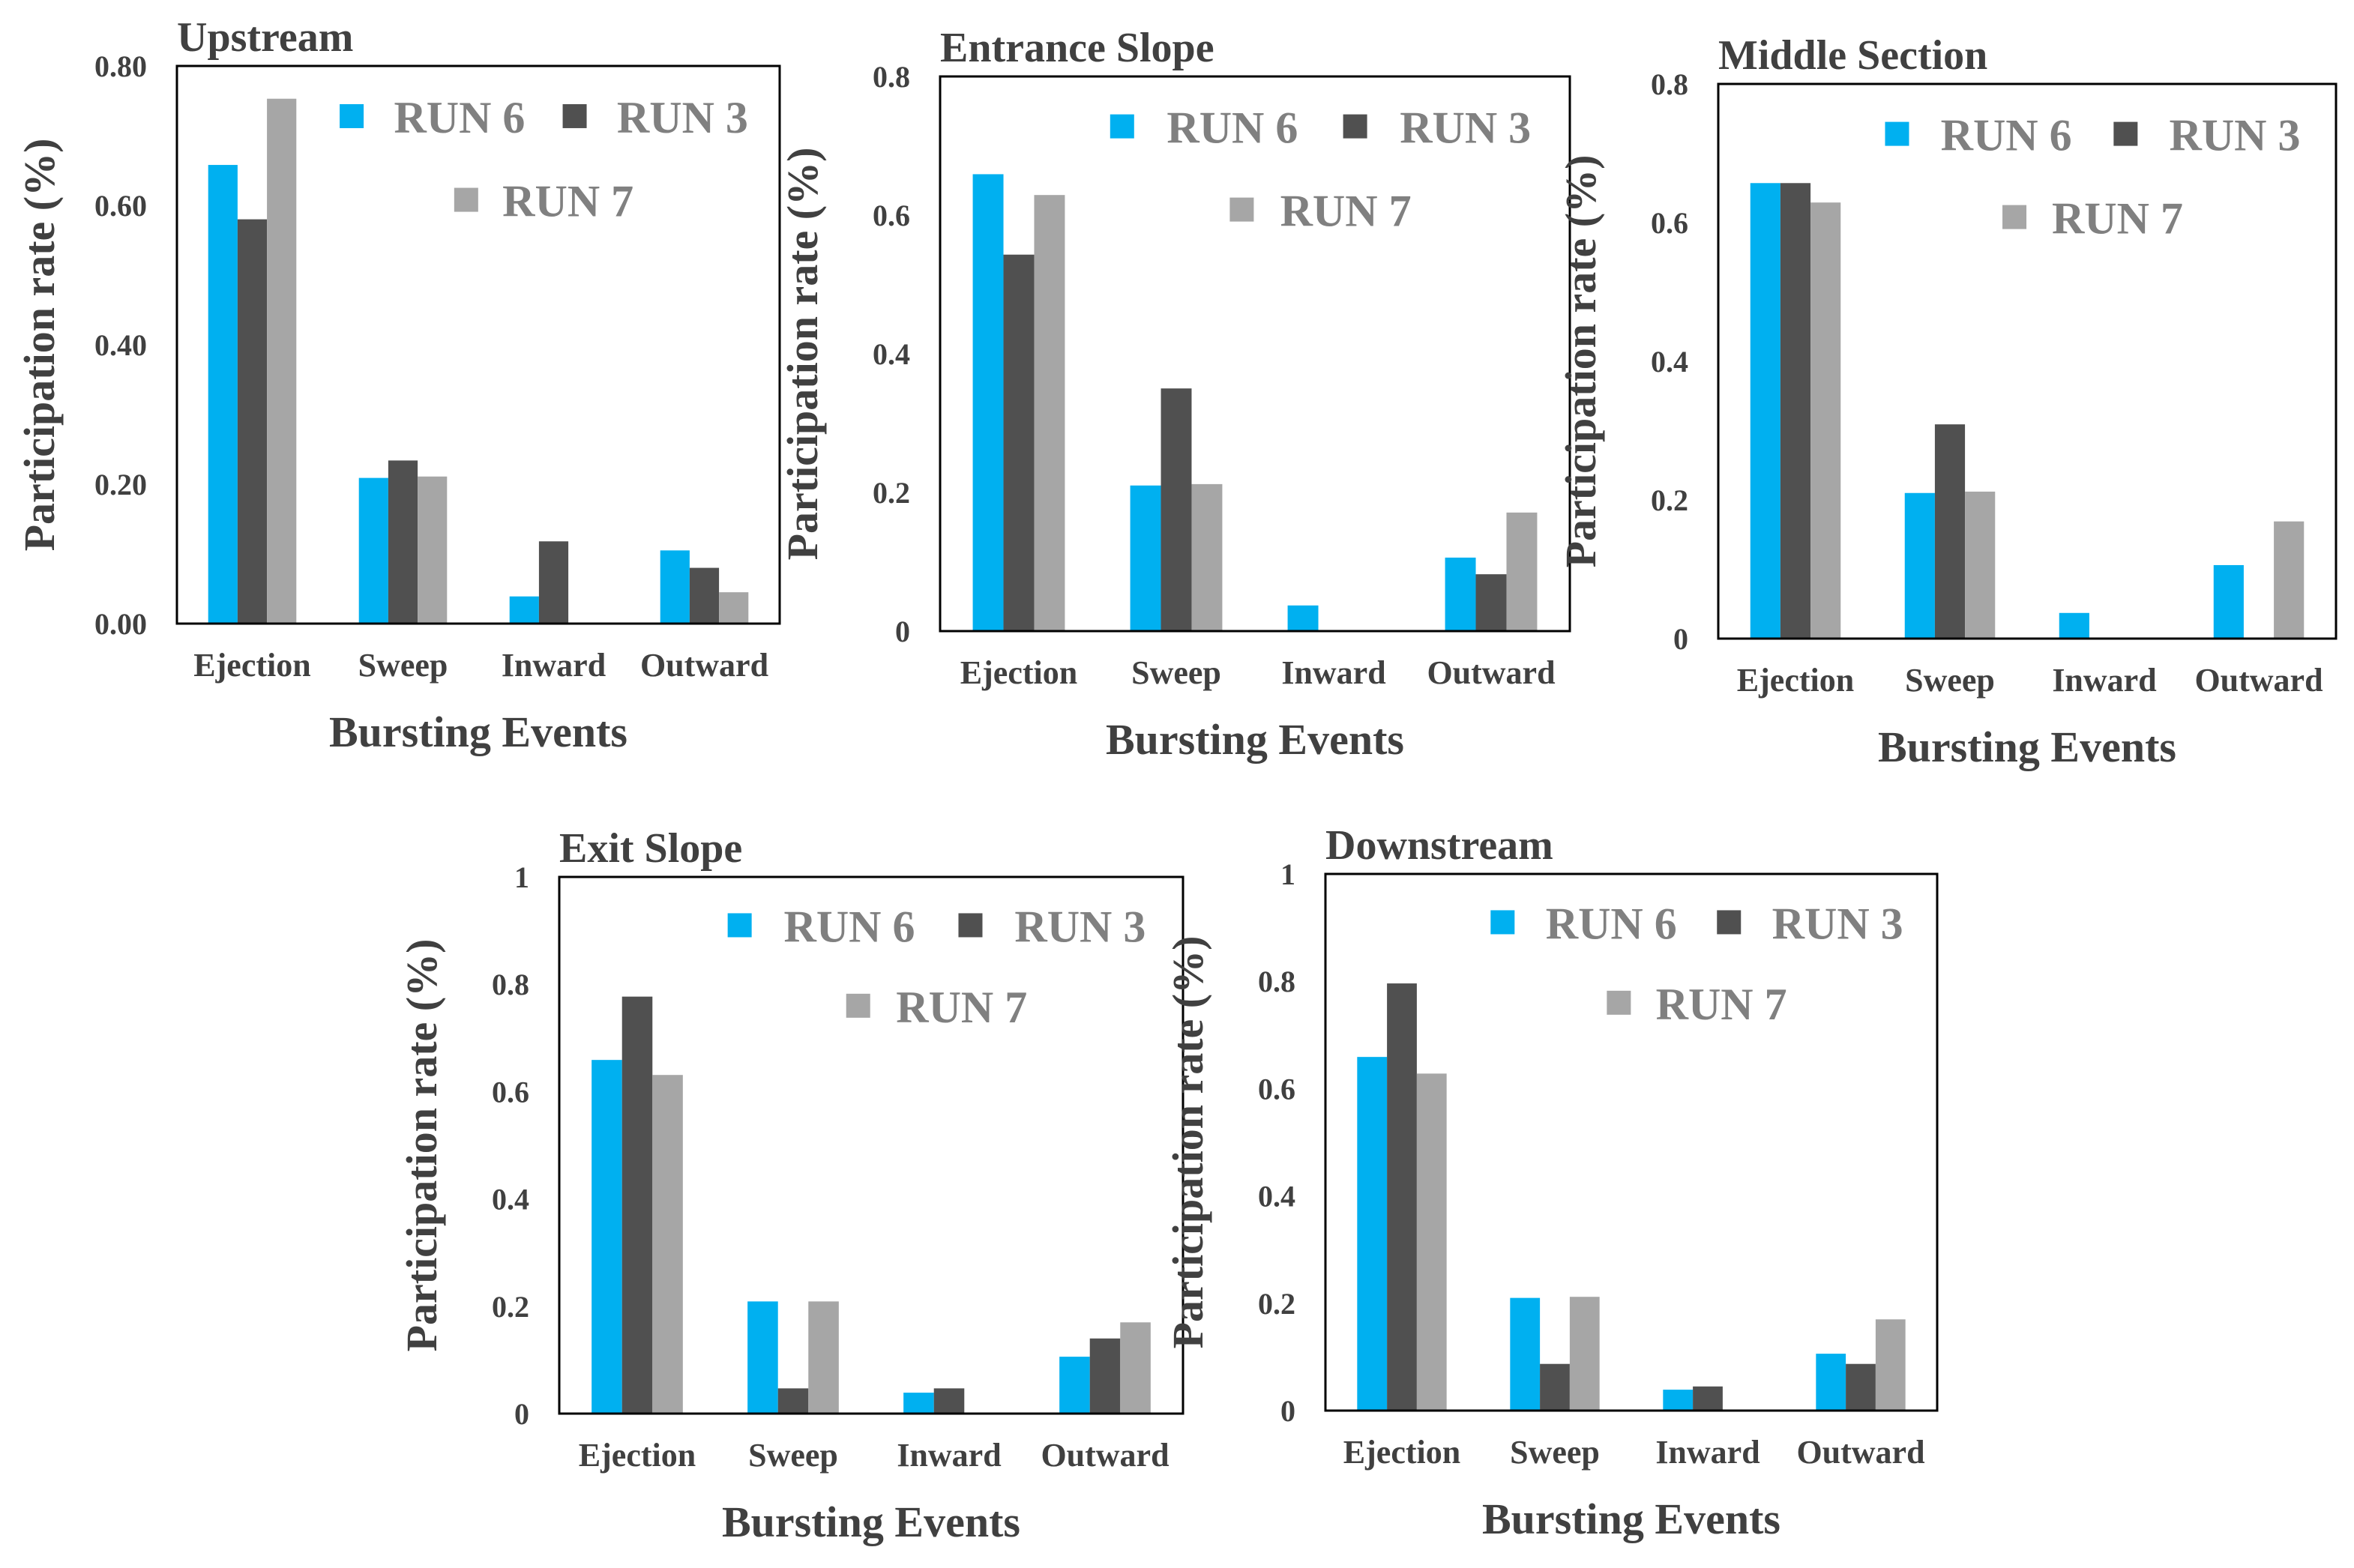 The width and height of the screenshot is (2354, 1568). I want to click on y-tick-label: 0.60, so click(120, 206).